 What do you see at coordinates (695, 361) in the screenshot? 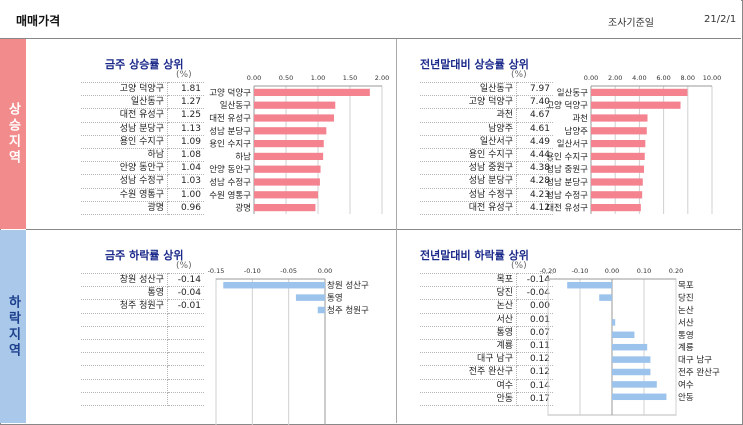
I see `category-label: 대구 남구` at bounding box center [695, 361].